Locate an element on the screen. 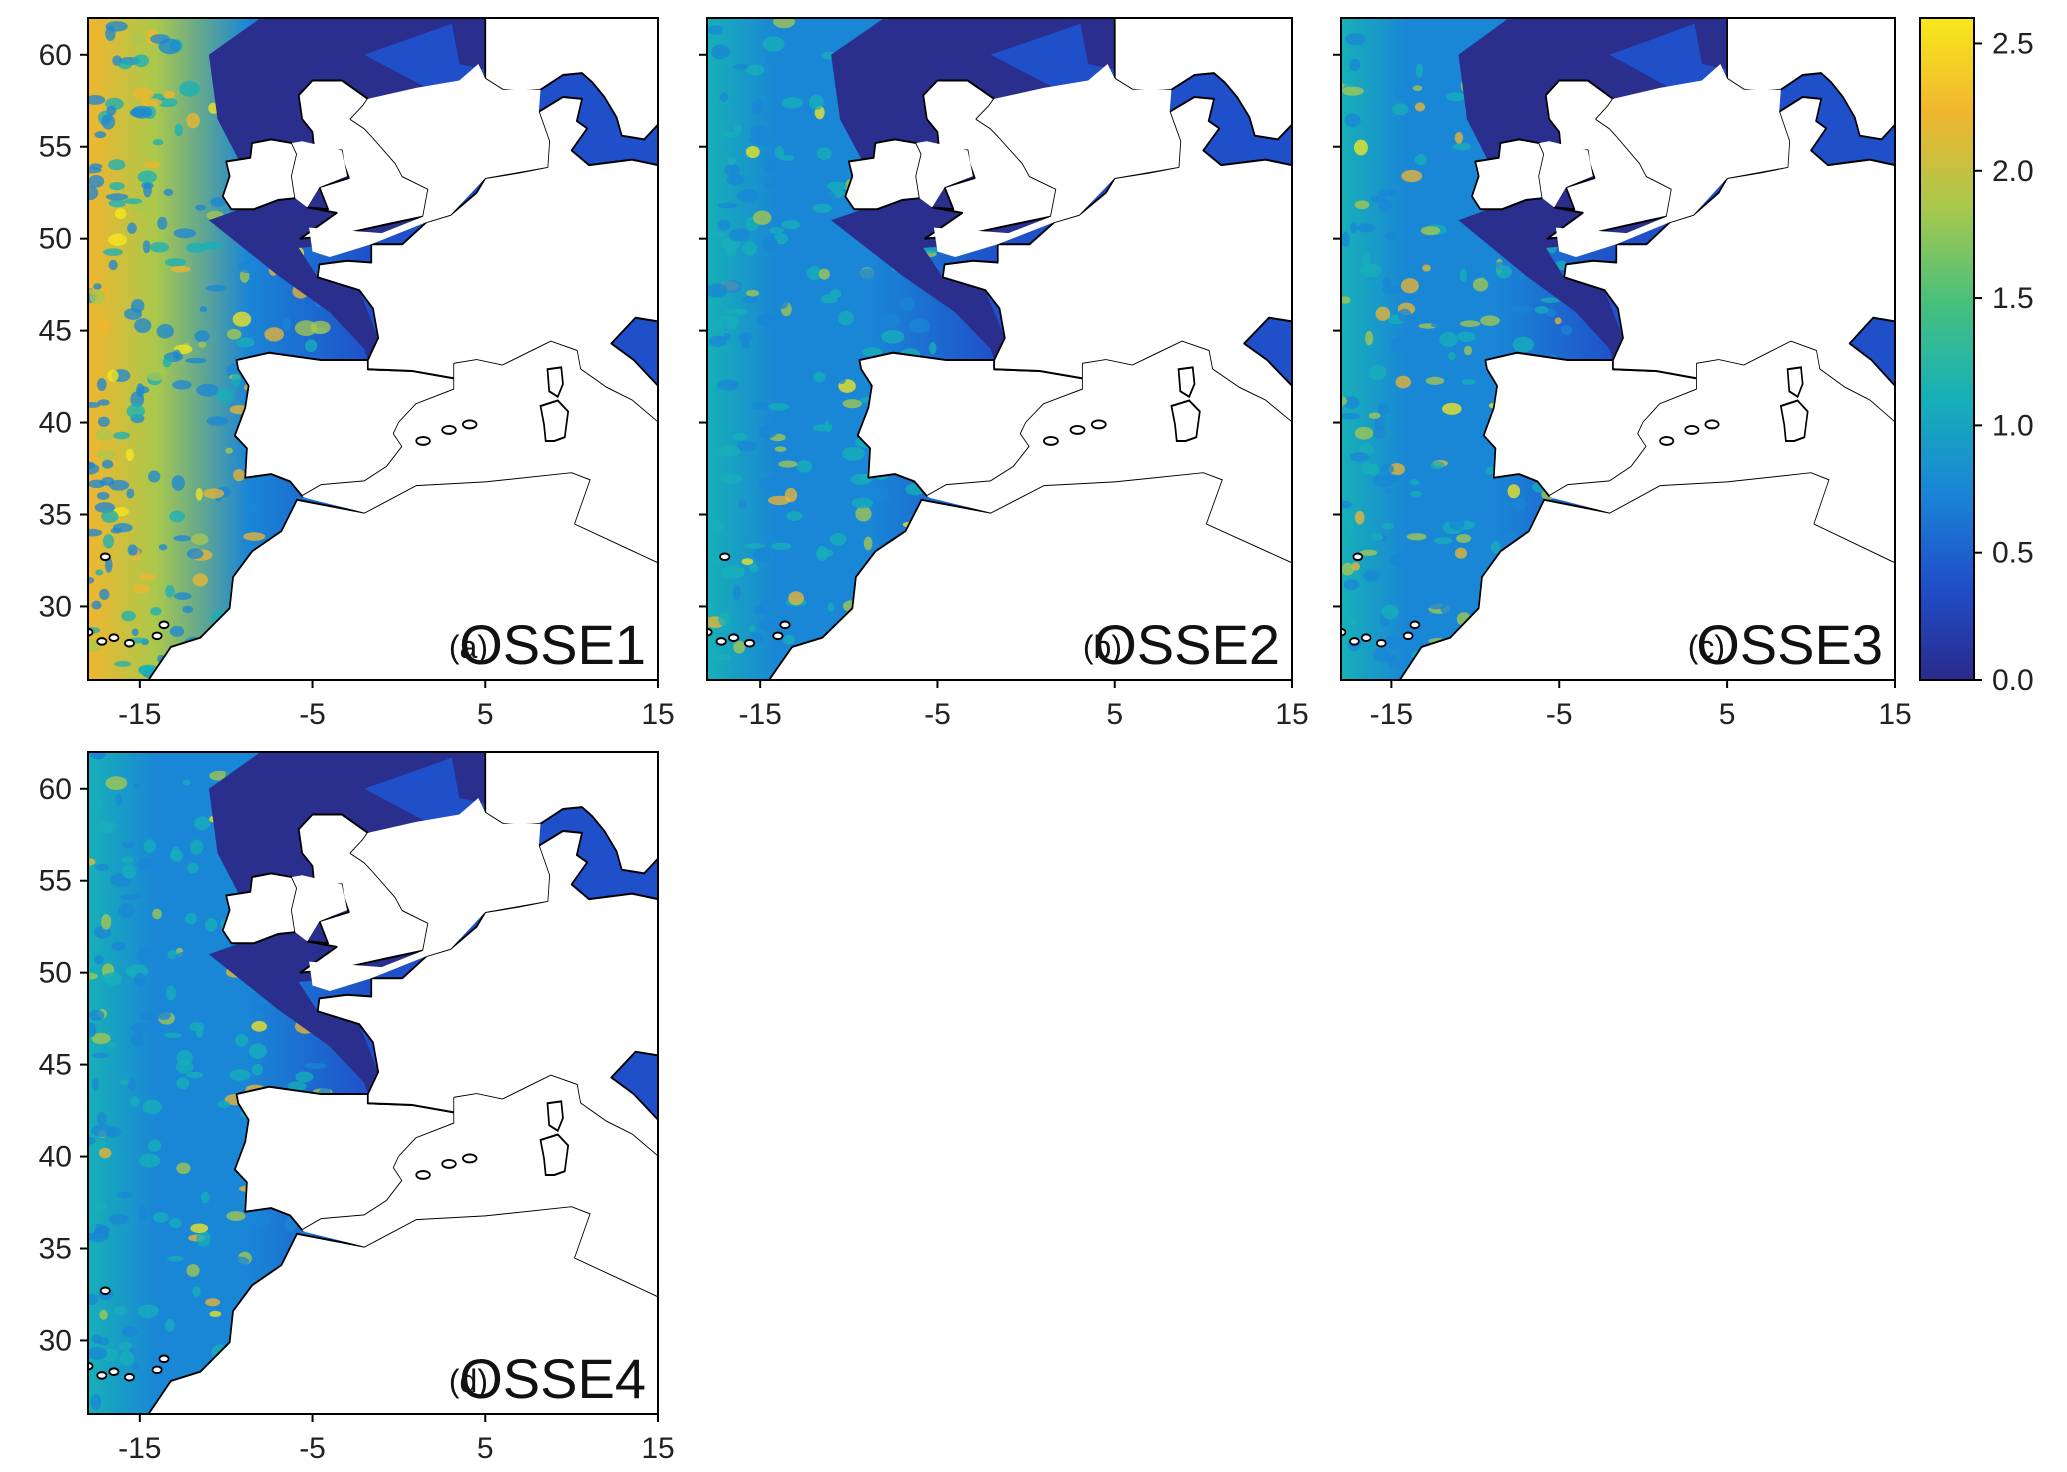  y-tick-label: 50 is located at coordinates (55, 239).